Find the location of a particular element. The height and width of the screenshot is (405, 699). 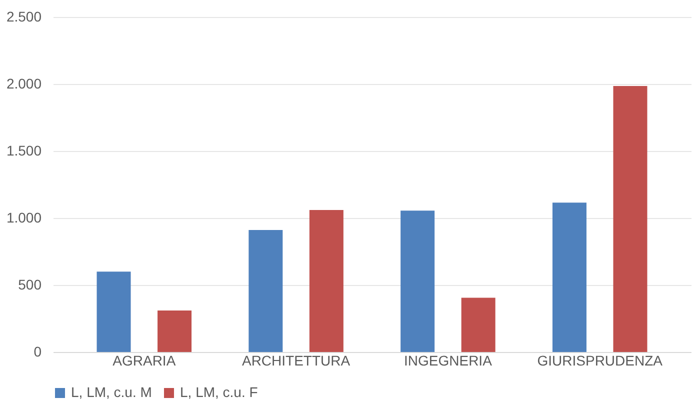

y-tick-label: 500 is located at coordinates (30, 284).